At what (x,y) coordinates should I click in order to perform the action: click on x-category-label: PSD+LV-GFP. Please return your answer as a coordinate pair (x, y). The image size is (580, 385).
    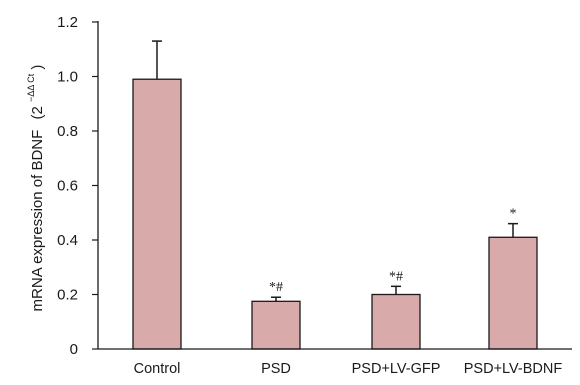
    Looking at the image, I should click on (396, 369).